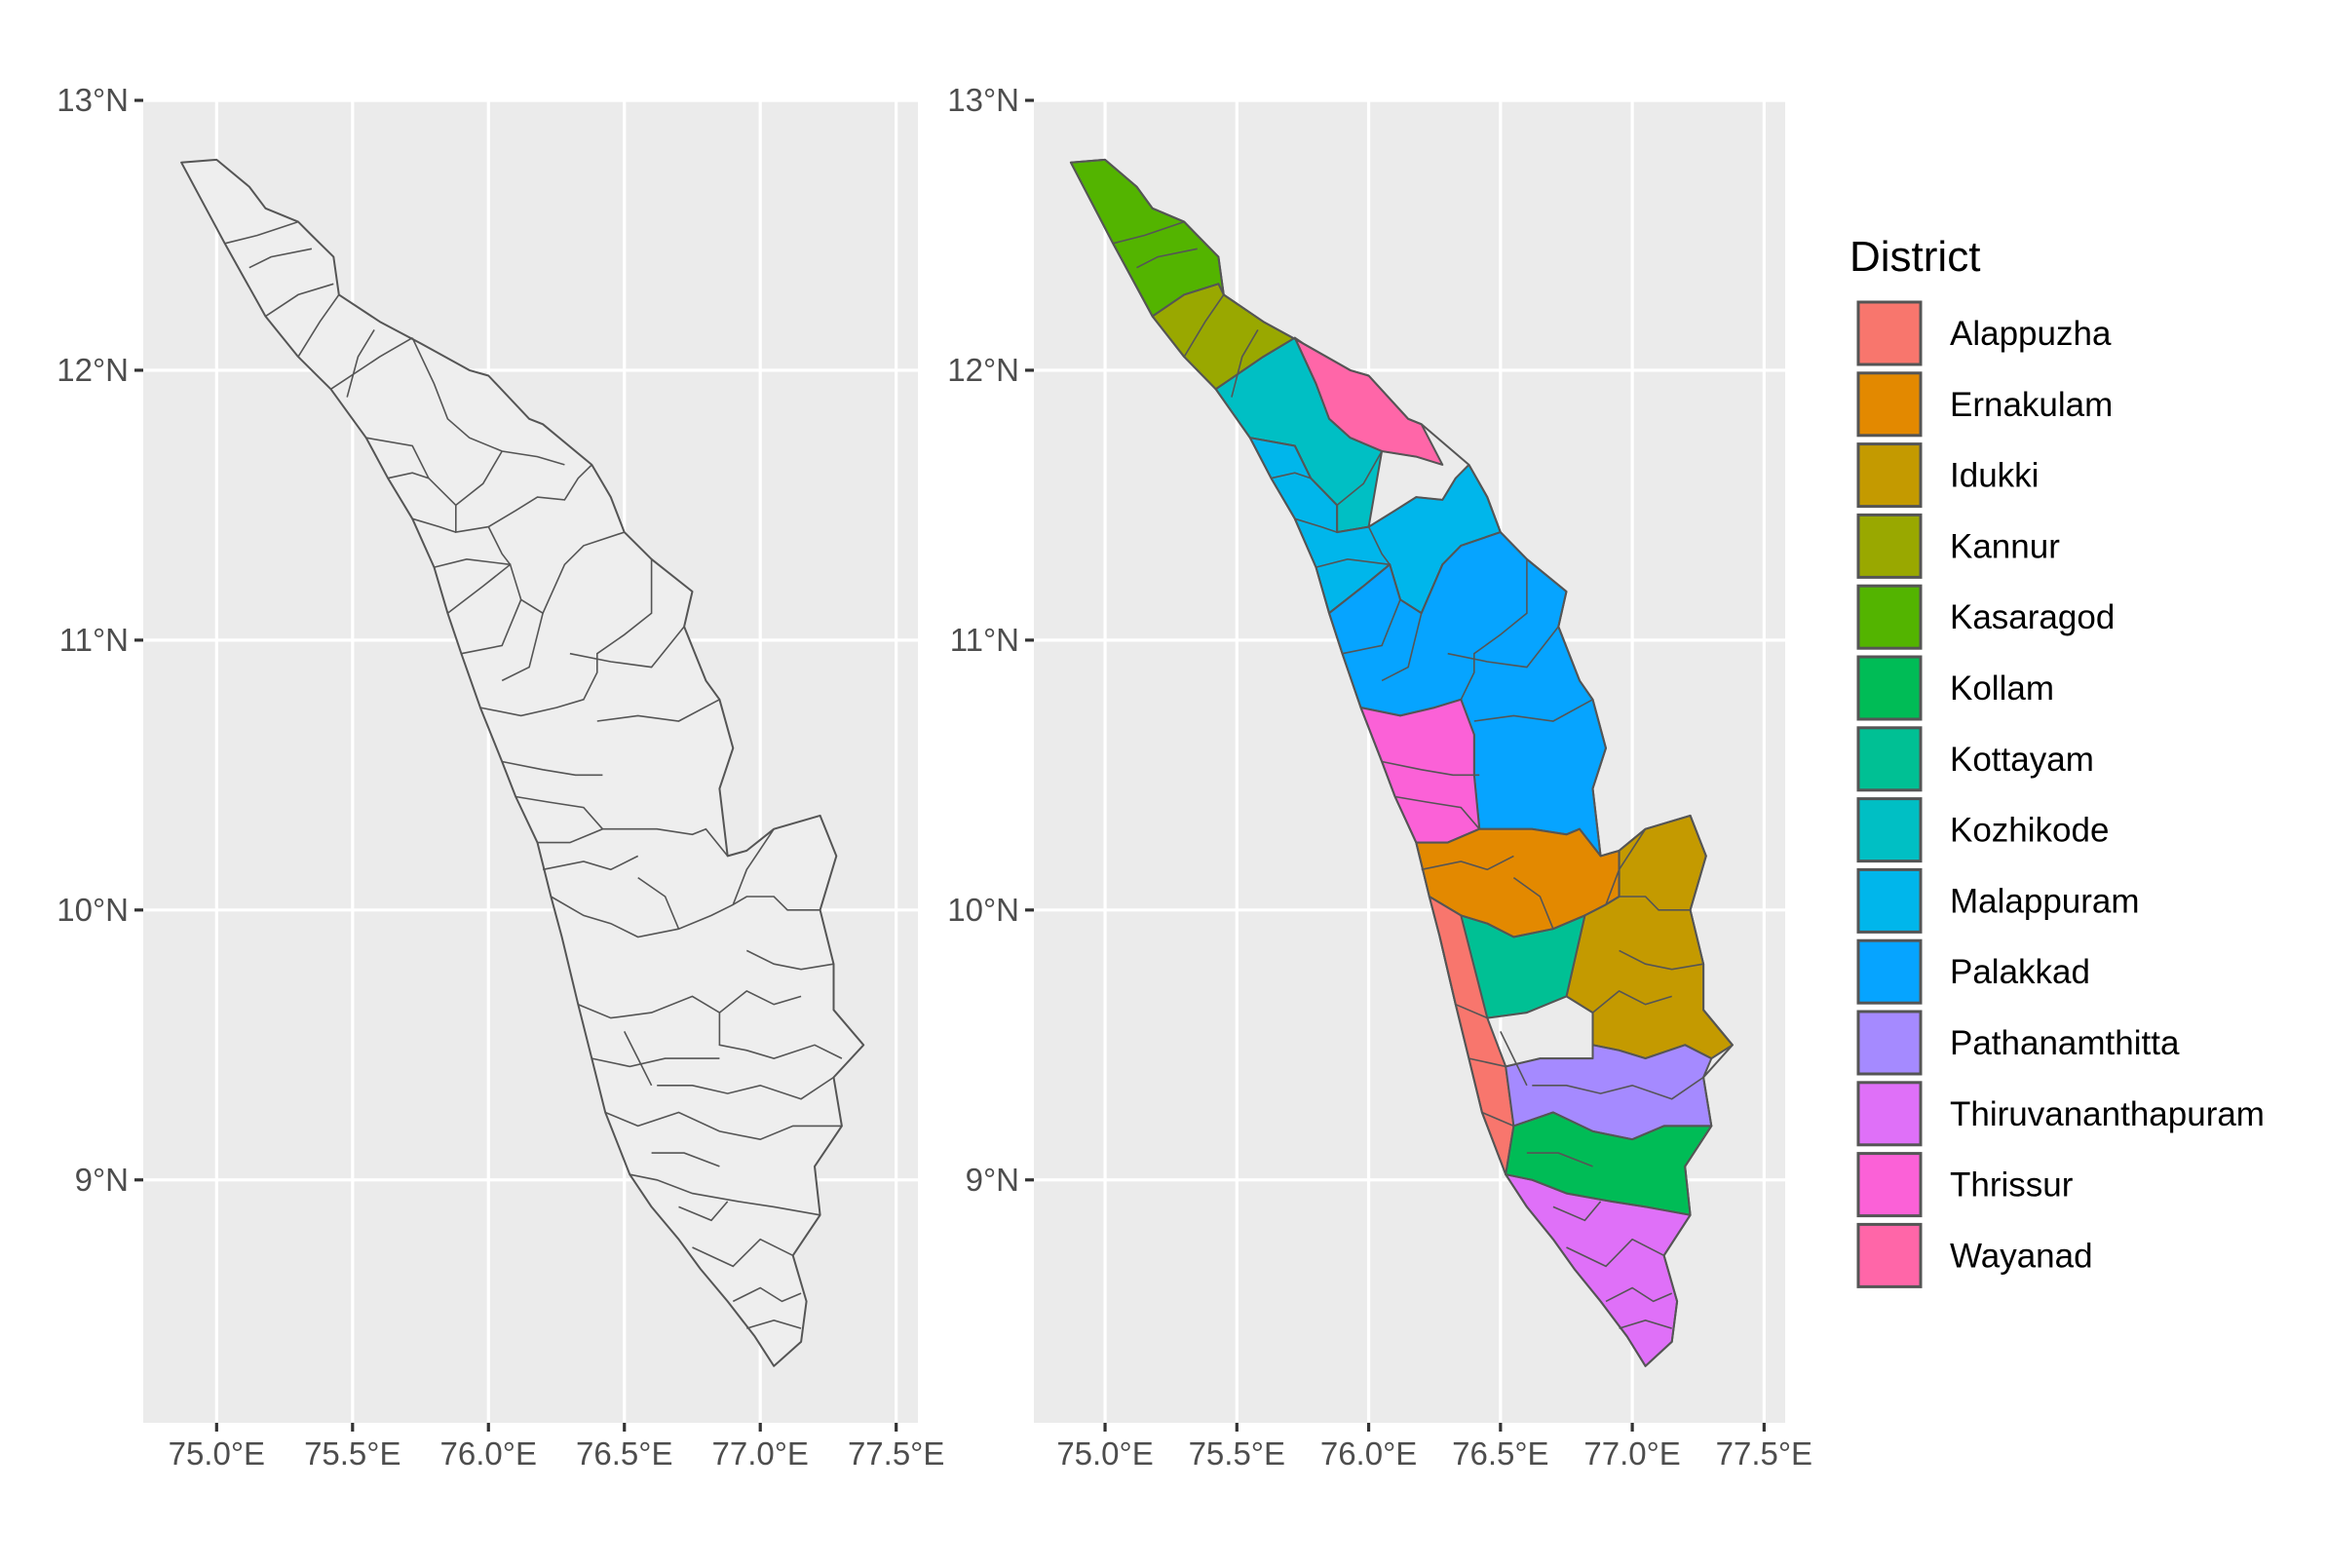  What do you see at coordinates (93, 100) in the screenshot?
I see `y-tick-label: 13°N` at bounding box center [93, 100].